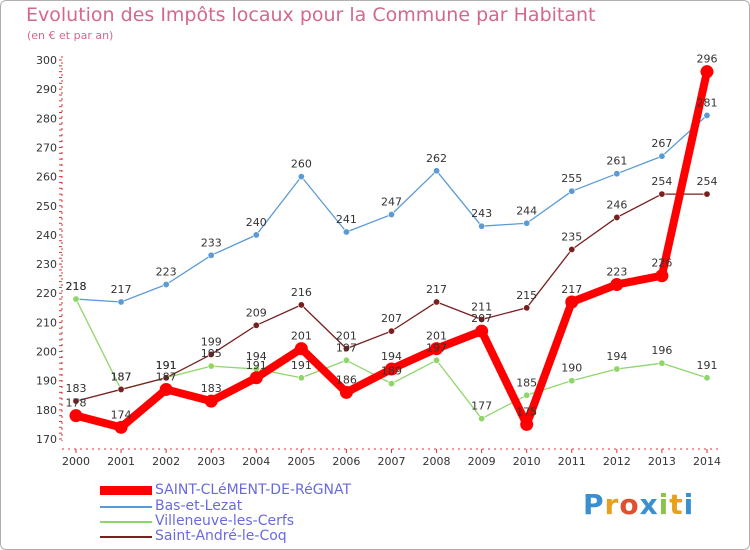 This screenshot has width=750, height=550. I want to click on proxiti-logo: Proxiti, so click(638, 504).